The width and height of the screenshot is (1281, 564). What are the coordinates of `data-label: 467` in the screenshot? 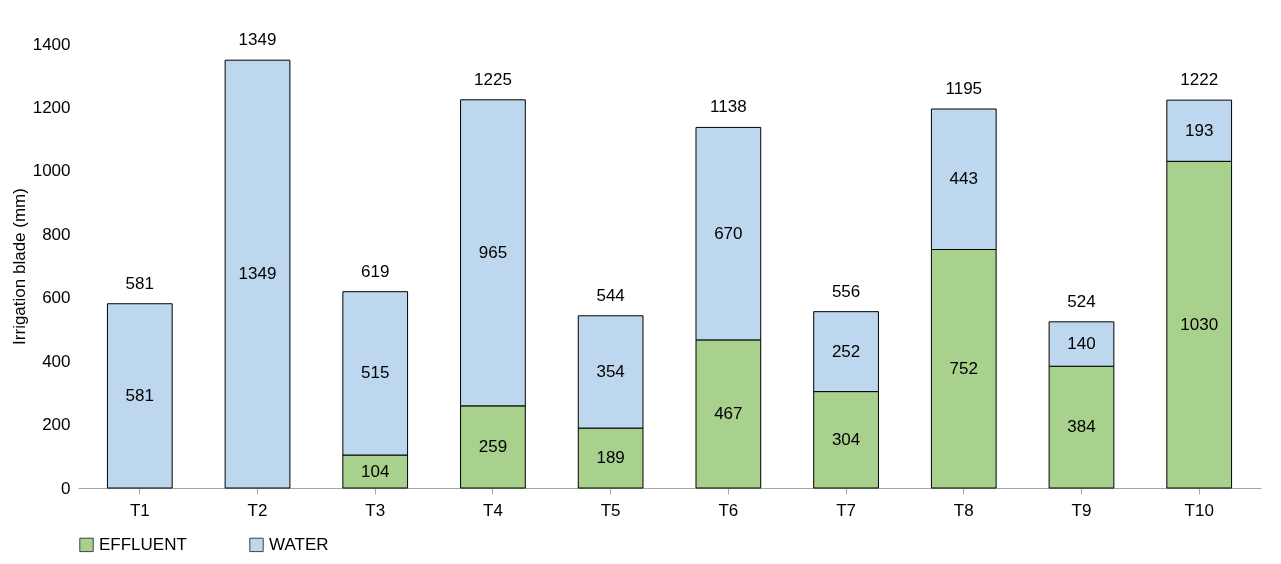 It's located at (728, 413).